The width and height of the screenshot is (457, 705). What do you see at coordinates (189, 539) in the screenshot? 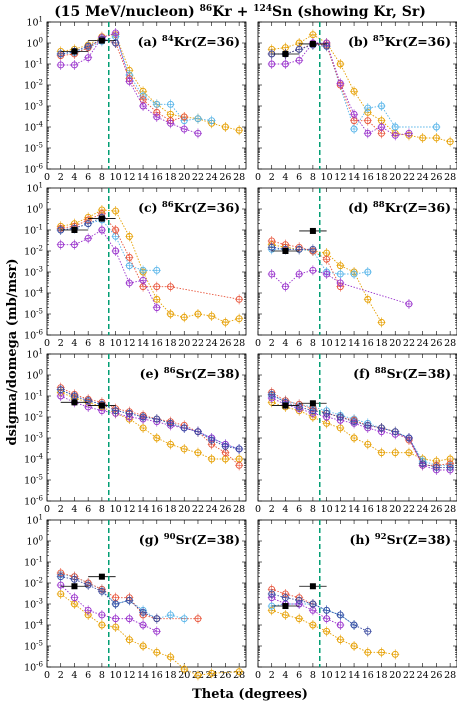
I see `panel-label: (g) 90Sr(Z=38)` at bounding box center [189, 539].